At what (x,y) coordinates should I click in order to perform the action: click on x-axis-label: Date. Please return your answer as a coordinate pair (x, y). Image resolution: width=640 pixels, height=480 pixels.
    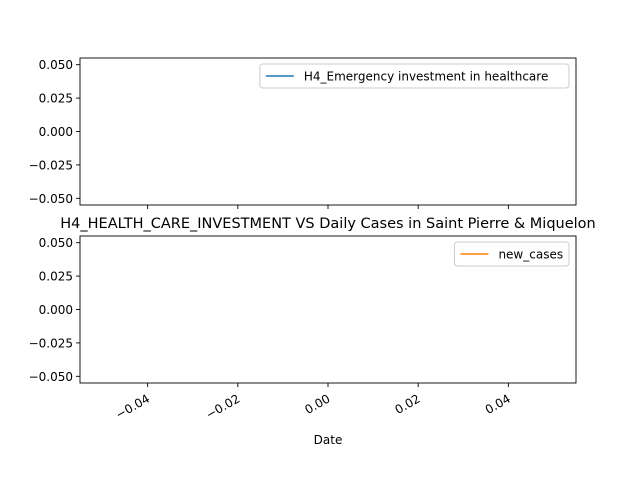
    Looking at the image, I should click on (328, 440).